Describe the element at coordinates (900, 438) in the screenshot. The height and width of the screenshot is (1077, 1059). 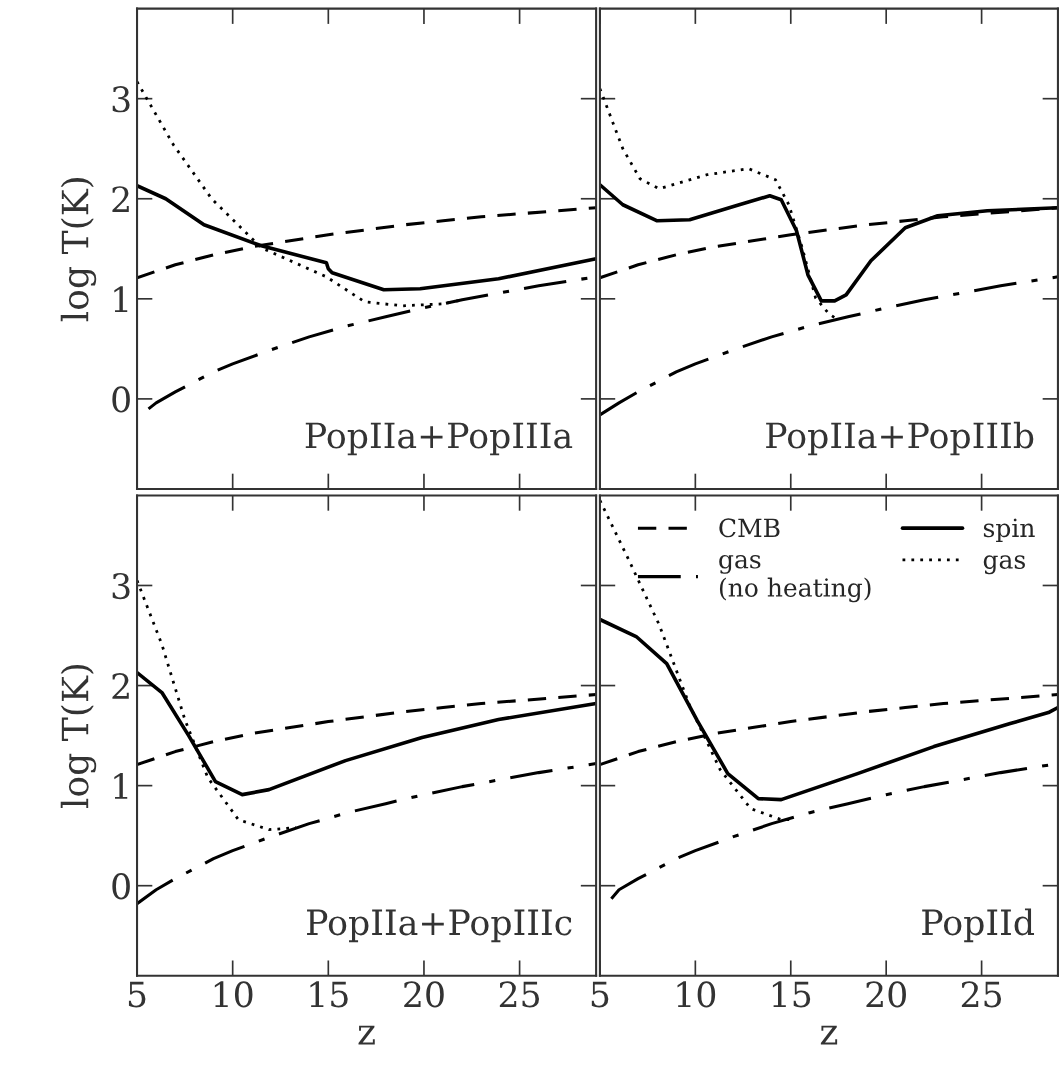
I see `annotation: PopIIa+PopIIIb` at that location.